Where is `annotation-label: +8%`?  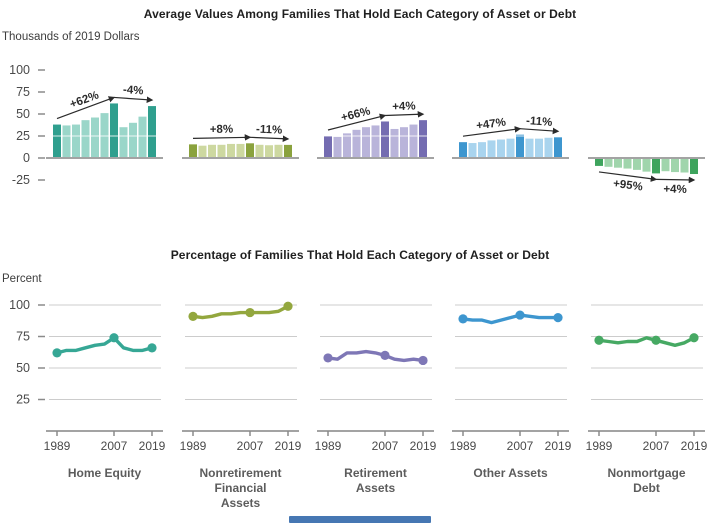
annotation-label: +8% is located at coordinates (222, 130).